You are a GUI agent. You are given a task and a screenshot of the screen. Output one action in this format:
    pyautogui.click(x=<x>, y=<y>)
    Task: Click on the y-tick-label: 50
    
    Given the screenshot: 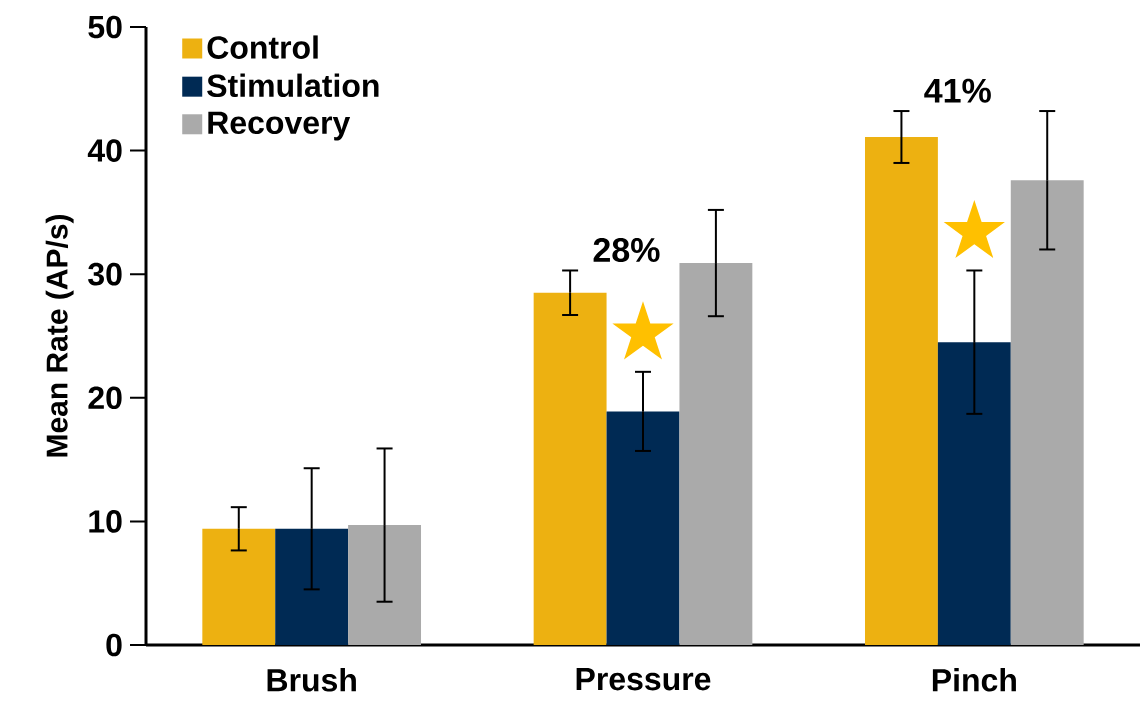 What is the action you would take?
    pyautogui.click(x=105, y=27)
    